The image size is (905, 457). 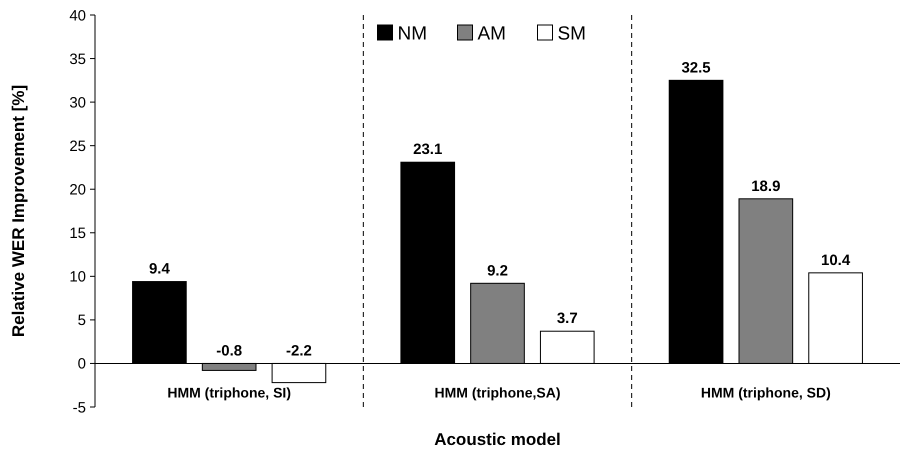 I want to click on data-label: 9.4, so click(x=159, y=269).